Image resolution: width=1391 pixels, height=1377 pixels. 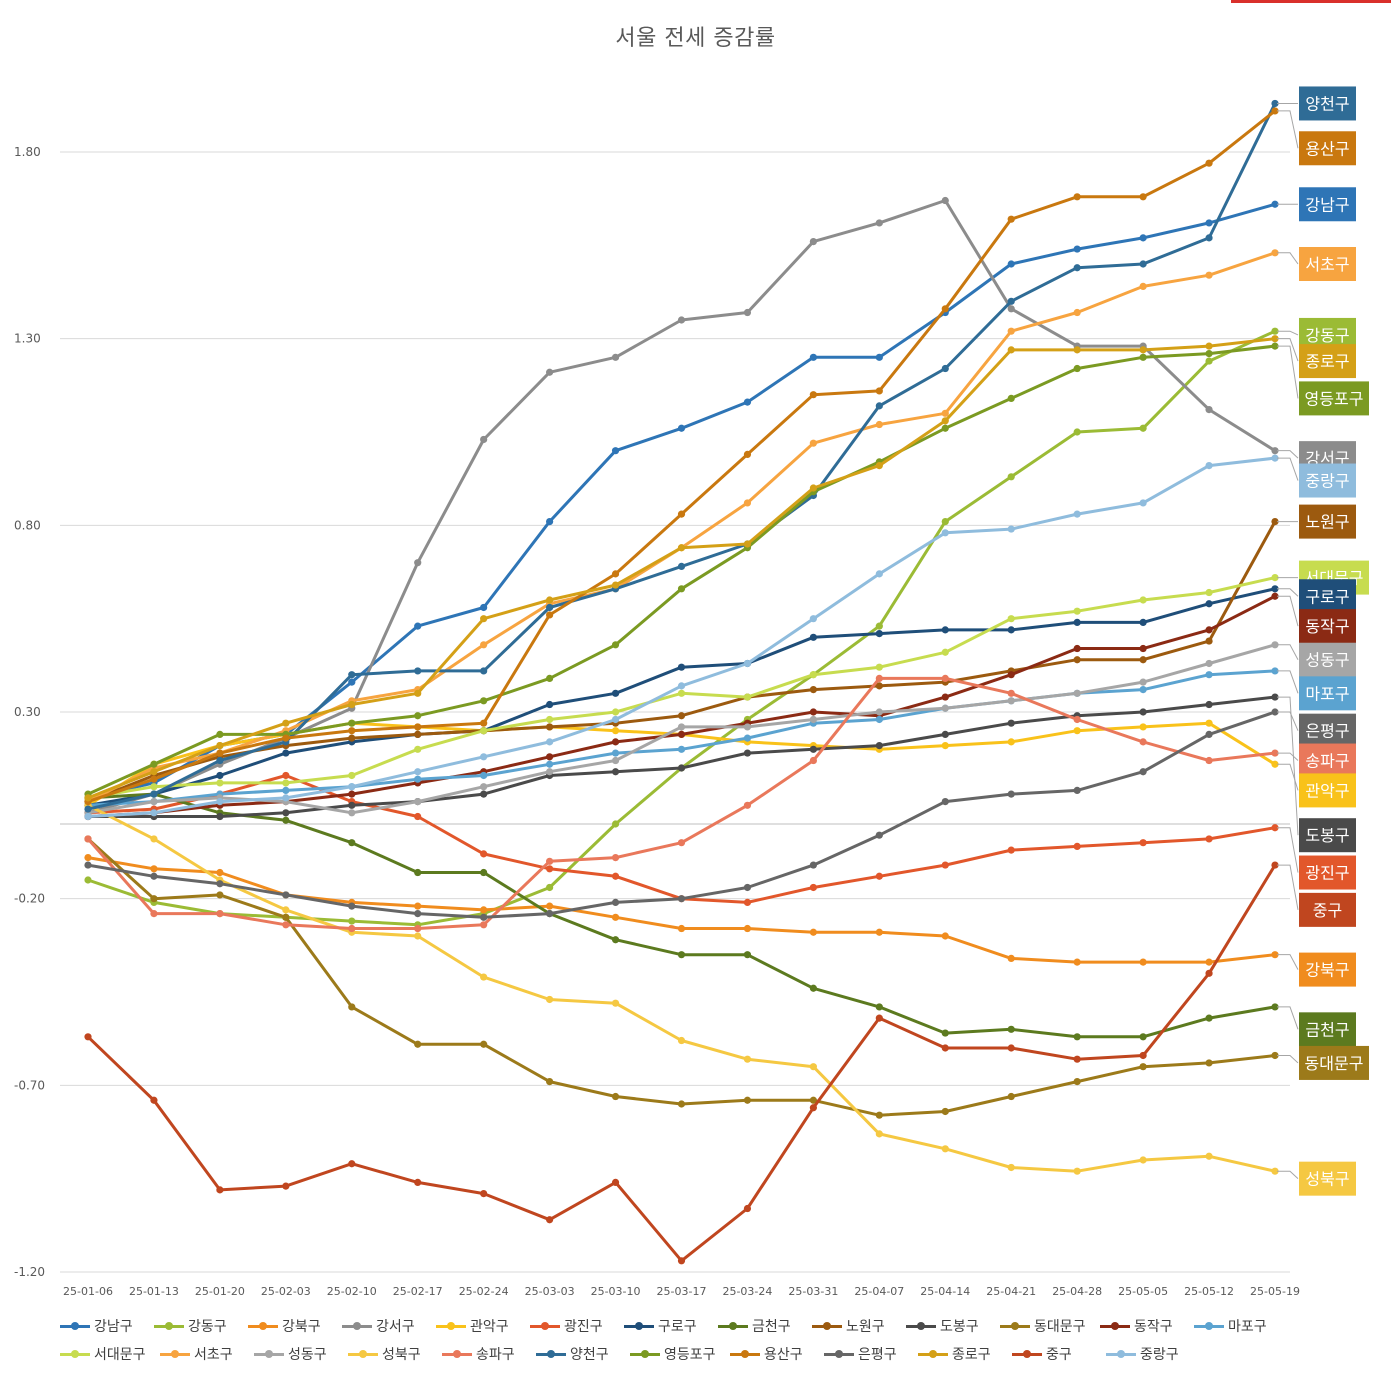 I want to click on x-tick-label: 25-03-03, so click(x=550, y=1291).